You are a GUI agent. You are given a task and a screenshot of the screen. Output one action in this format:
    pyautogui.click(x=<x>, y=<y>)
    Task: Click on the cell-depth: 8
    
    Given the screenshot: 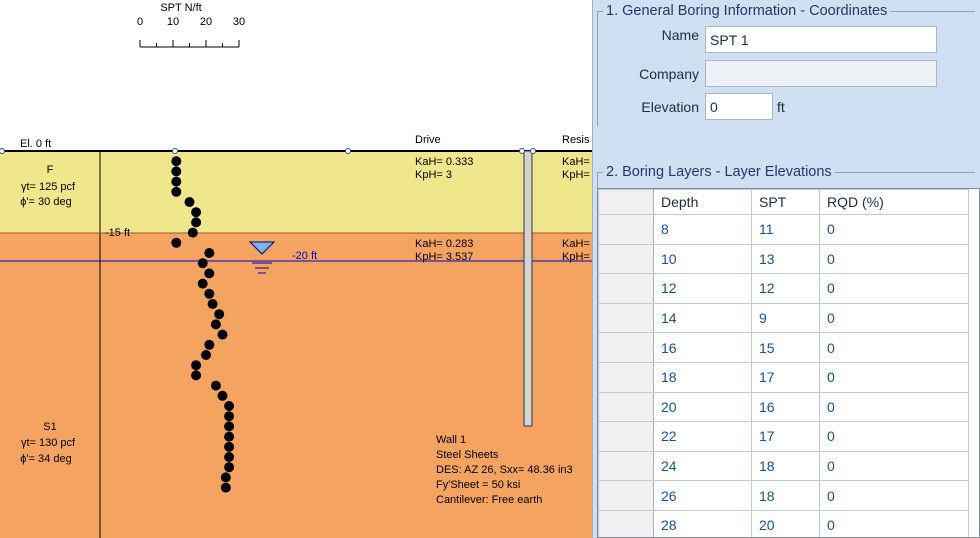 What is the action you would take?
    pyautogui.click(x=702, y=229)
    